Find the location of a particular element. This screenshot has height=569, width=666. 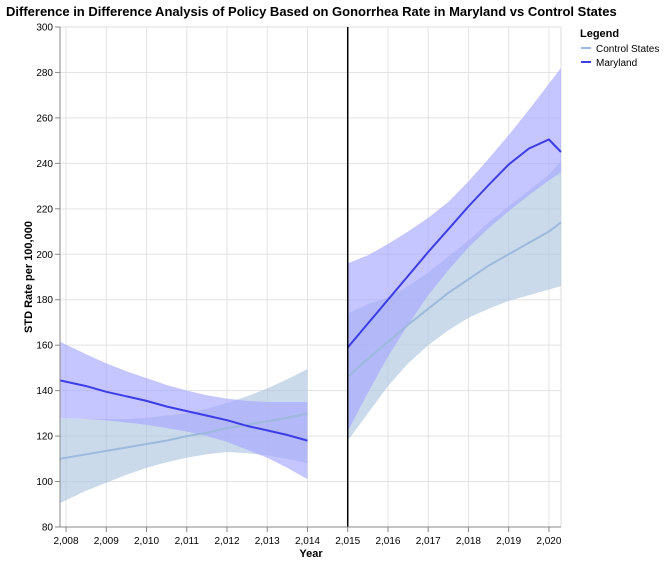

y-tick-label: 160 is located at coordinates (44, 346).